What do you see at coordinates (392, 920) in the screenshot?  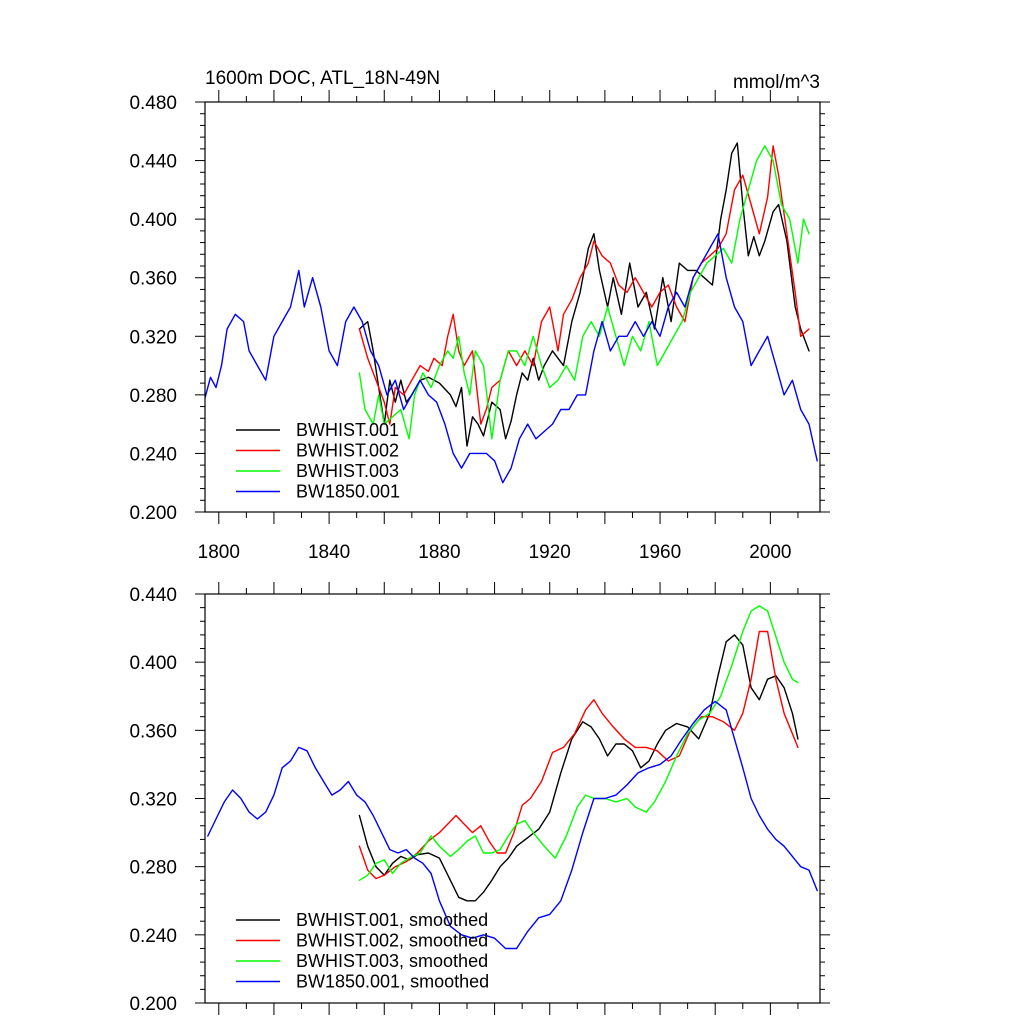 I see `legend-label: BWHIST.001, smoothed` at bounding box center [392, 920].